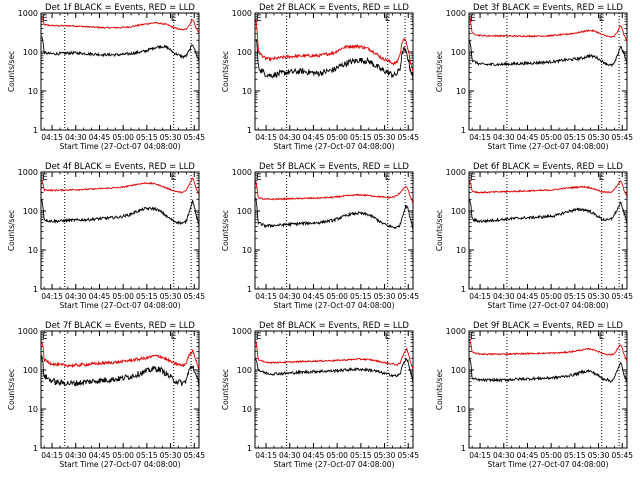 The height and width of the screenshot is (480, 640). I want to click on chart-title: Det 7f BLACK = Events, RED = LLD, so click(120, 326).